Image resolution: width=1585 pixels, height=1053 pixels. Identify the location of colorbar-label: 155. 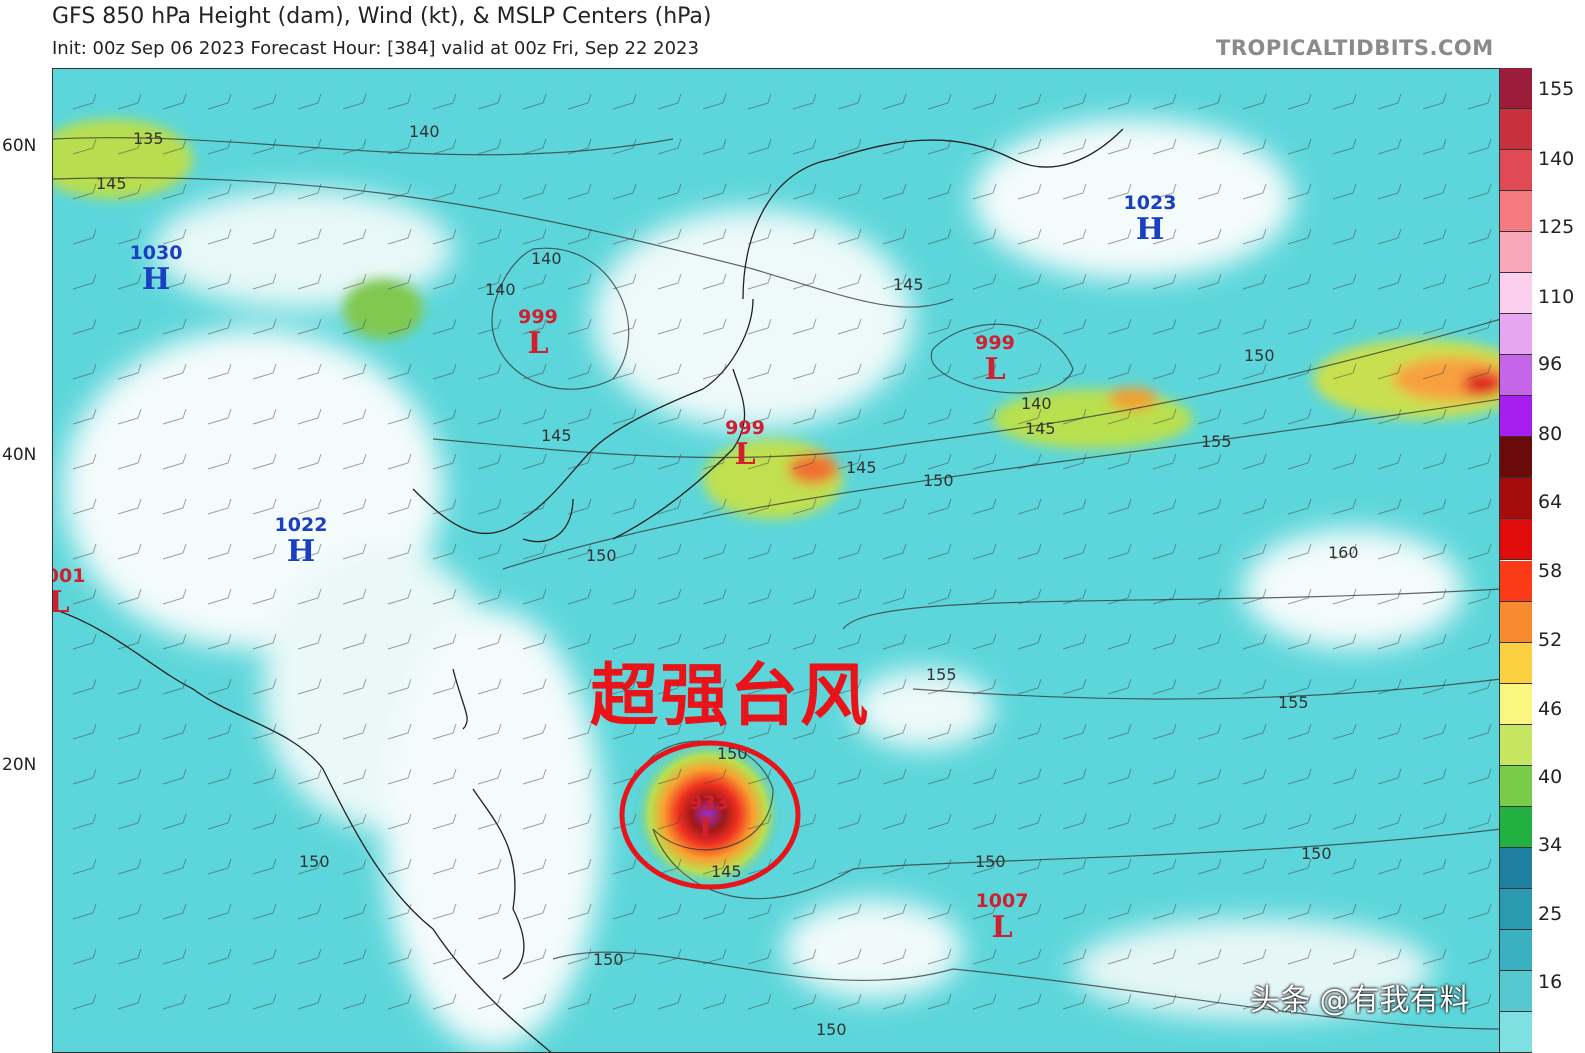
(1556, 89).